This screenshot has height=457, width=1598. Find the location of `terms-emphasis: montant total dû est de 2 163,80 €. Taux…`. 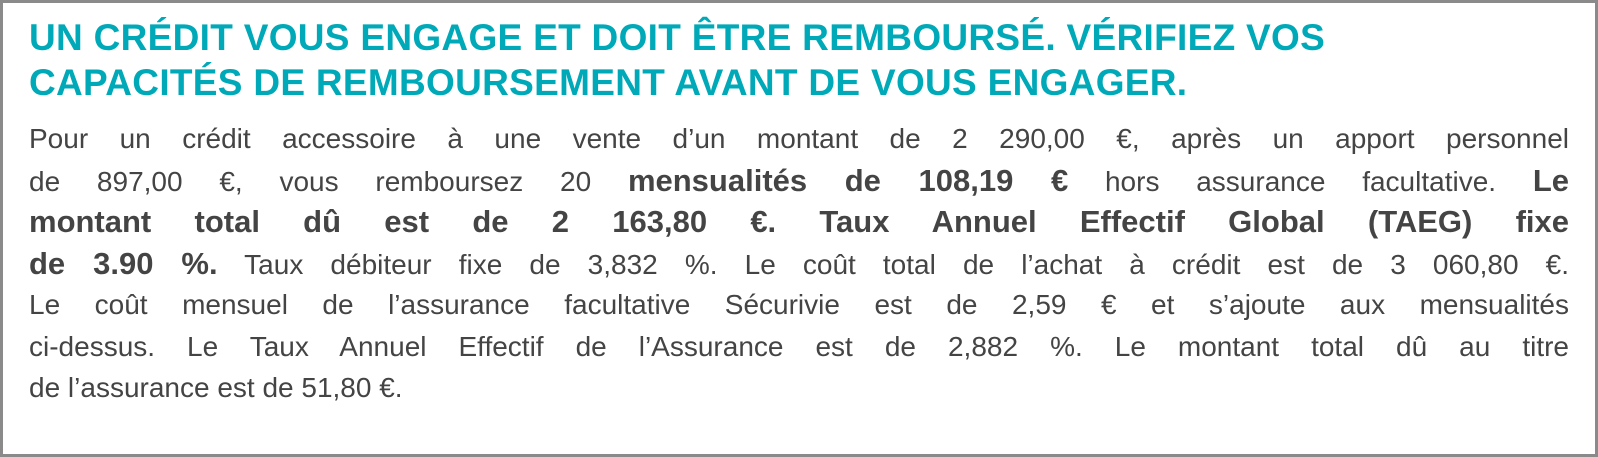

terms-emphasis: montant total dû est de 2 163,80 €. Taux… is located at coordinates (799, 221).